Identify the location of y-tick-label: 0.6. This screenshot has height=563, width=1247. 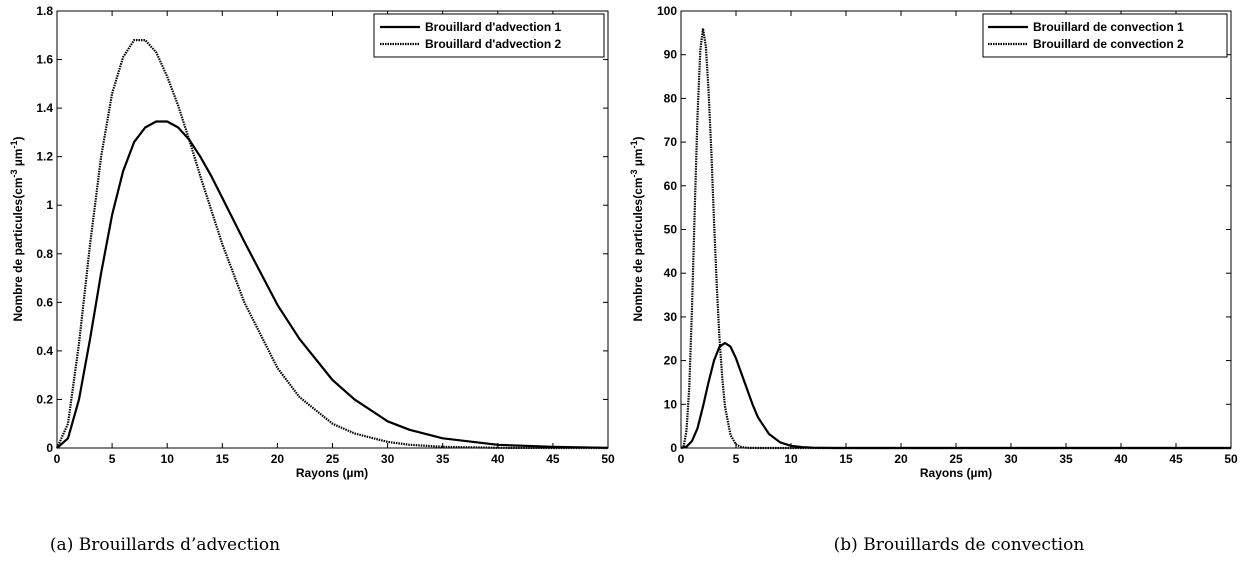
(44, 302).